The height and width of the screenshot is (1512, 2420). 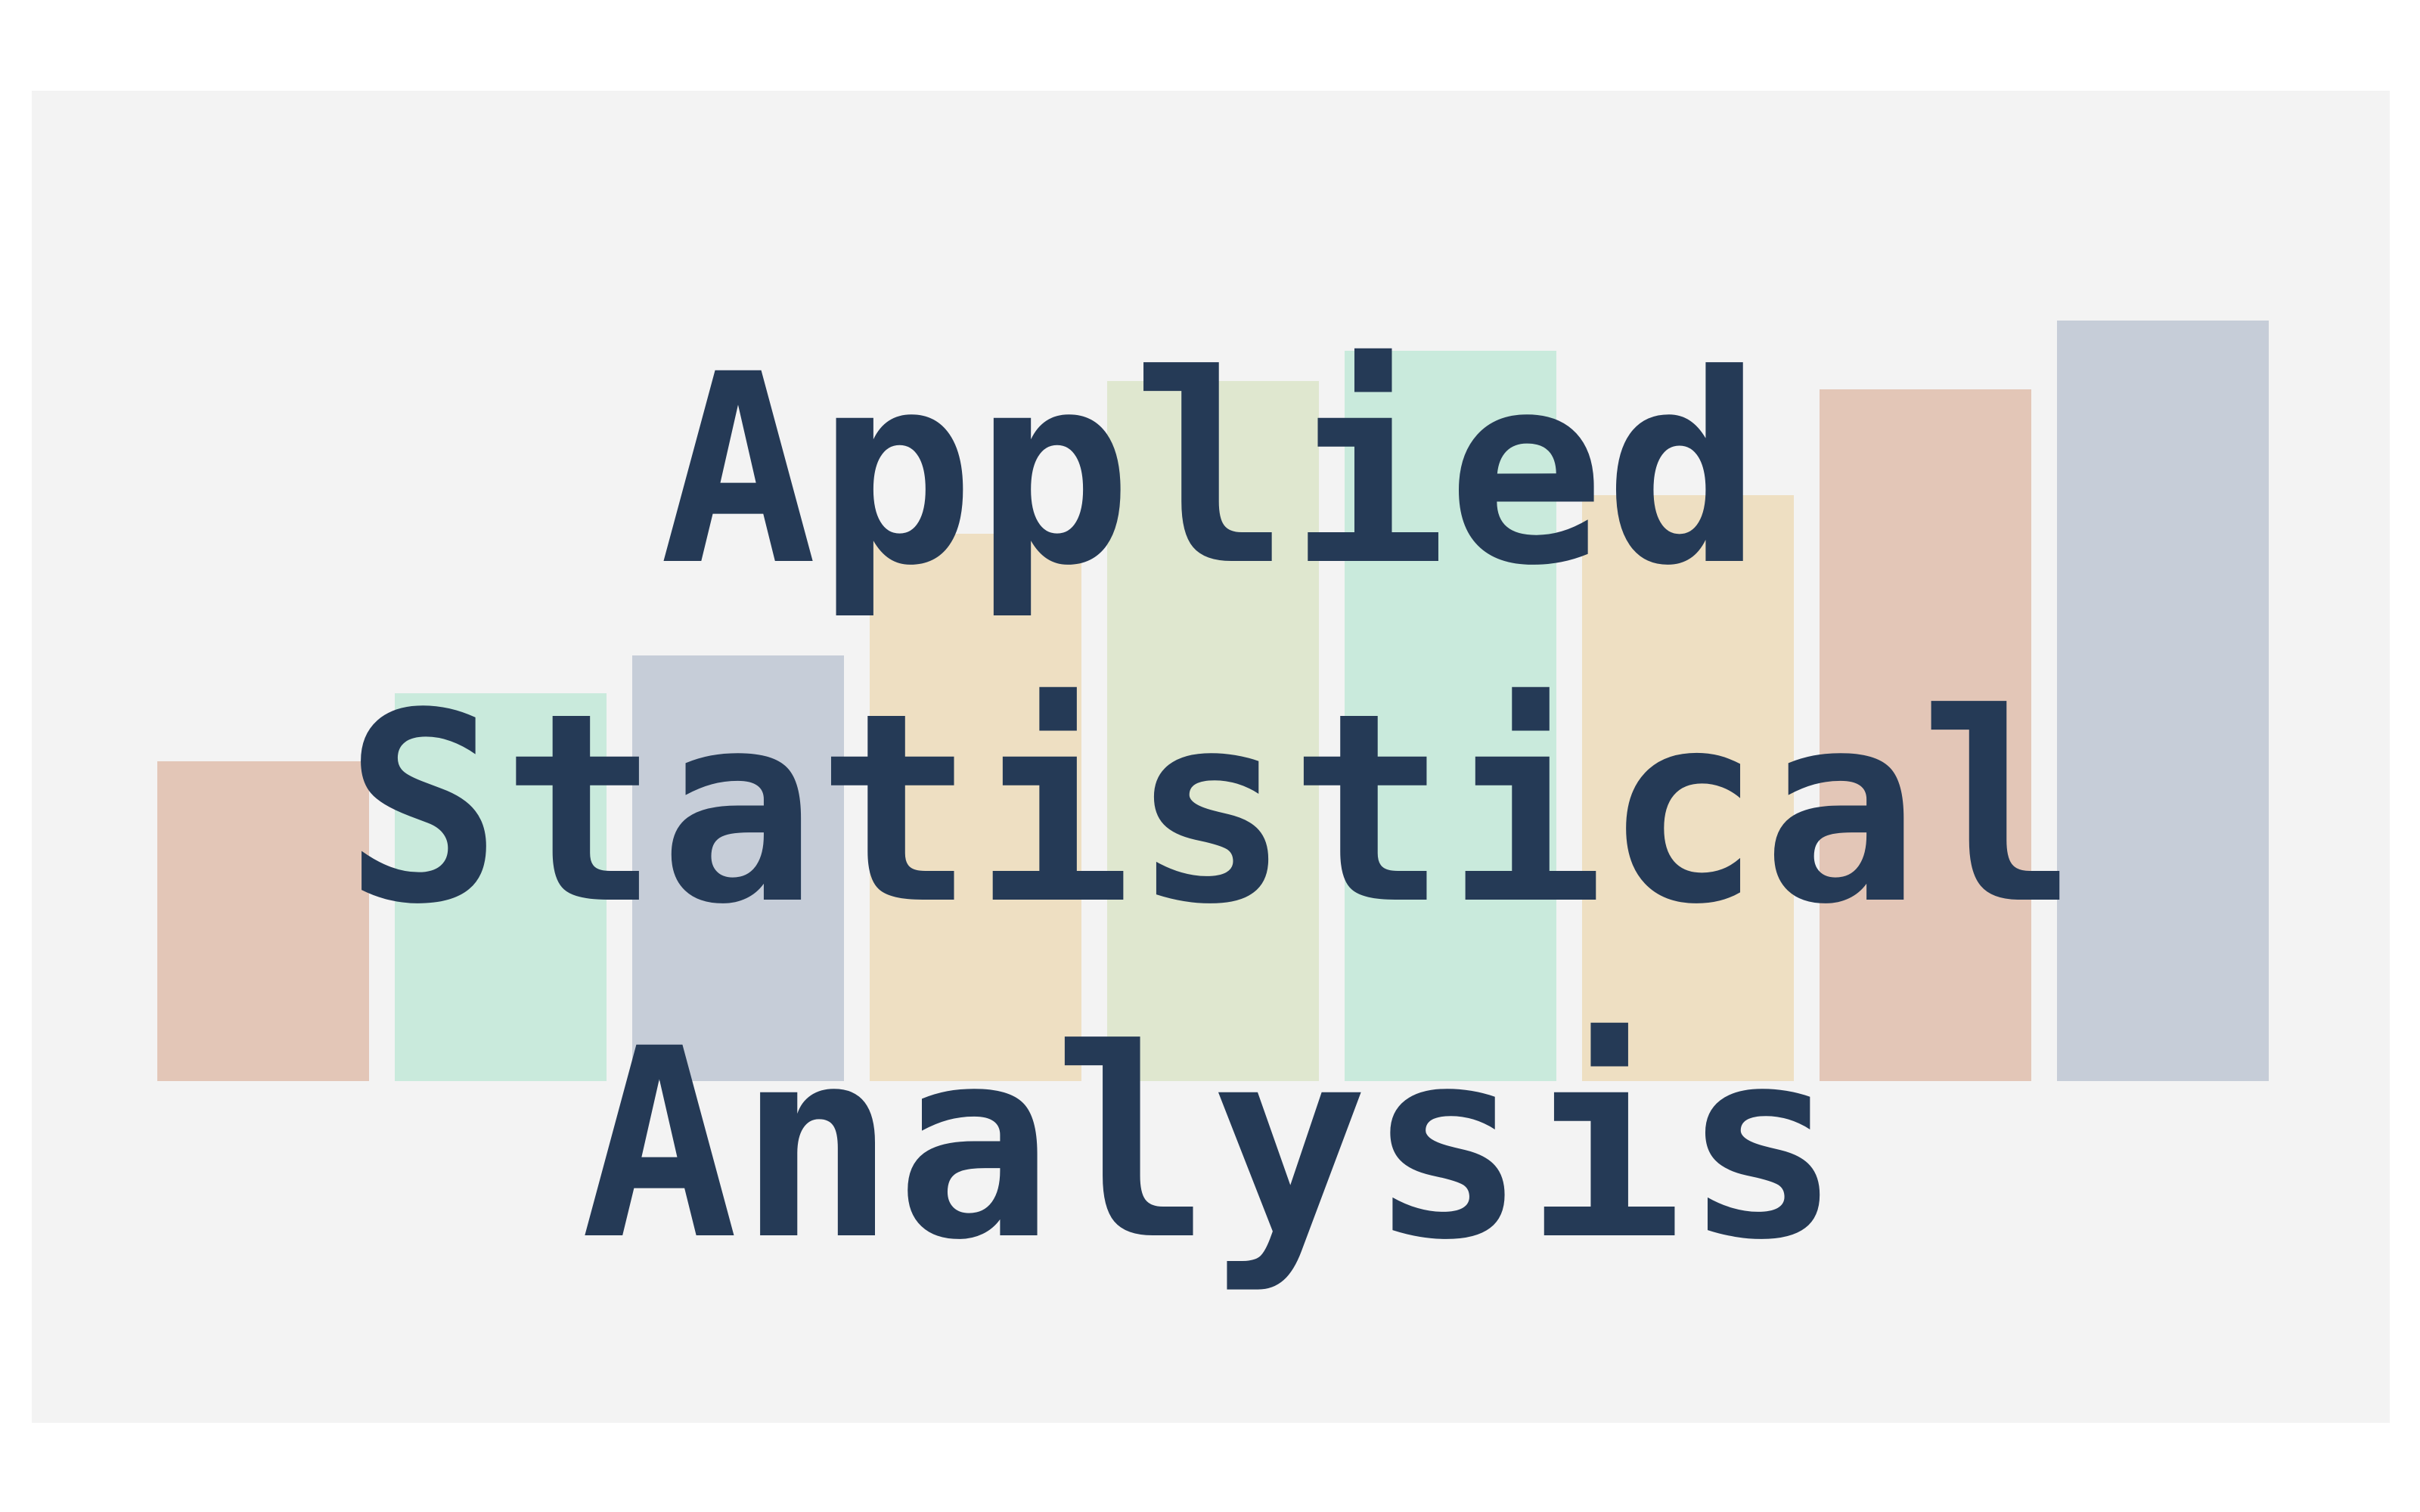 I want to click on title-line-2: Statistical, so click(x=1210, y=809).